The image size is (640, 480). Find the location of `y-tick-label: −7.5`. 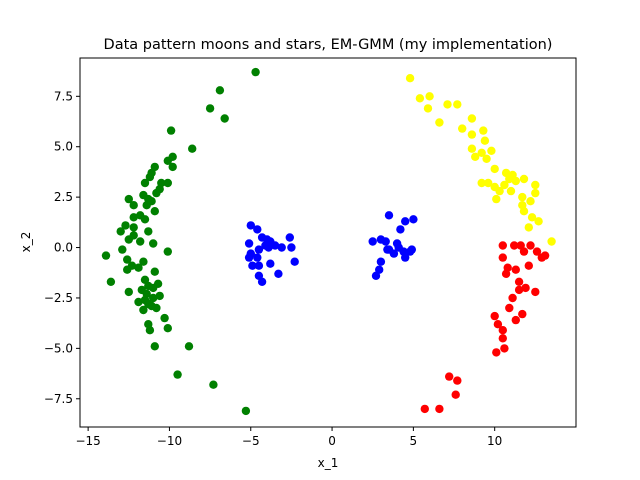

y-tick-label: −7.5 is located at coordinates (58, 399).